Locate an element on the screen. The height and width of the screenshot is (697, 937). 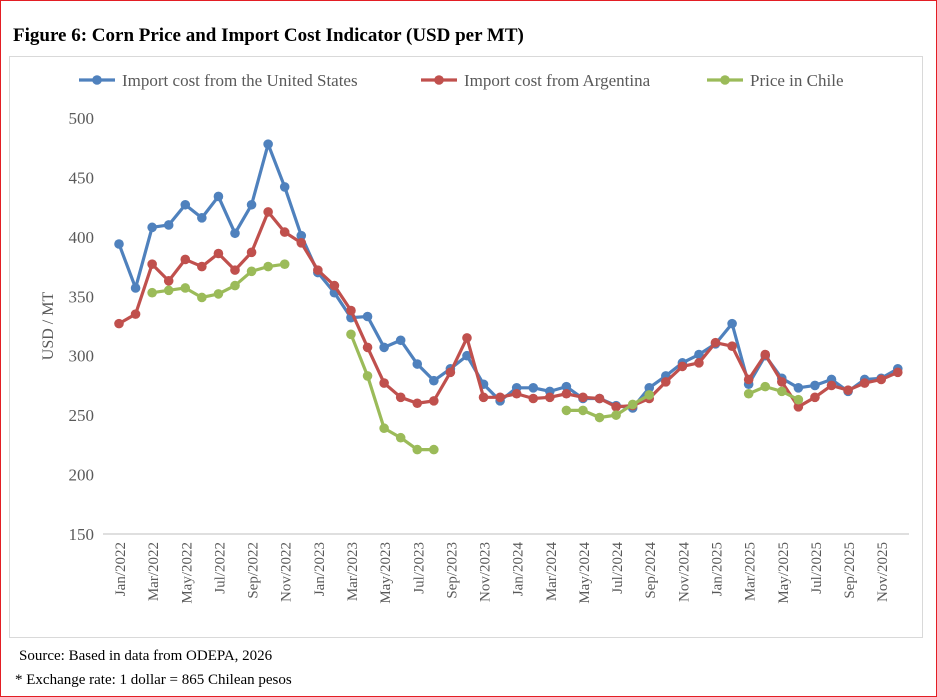
source-note: Source: Based in data from ODEPA, 2026 is located at coordinates (146, 656).